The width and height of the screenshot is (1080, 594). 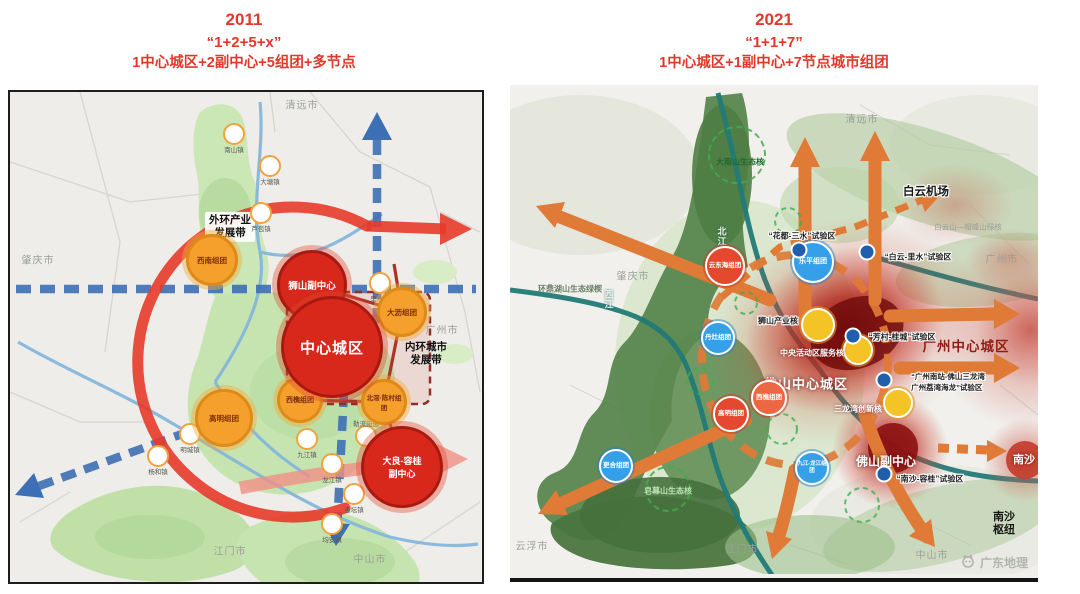 What do you see at coordinates (968, 227) in the screenshot?
I see `eco-label-baiyun-maofeng: 白云山—帽峰山绿核` at bounding box center [968, 227].